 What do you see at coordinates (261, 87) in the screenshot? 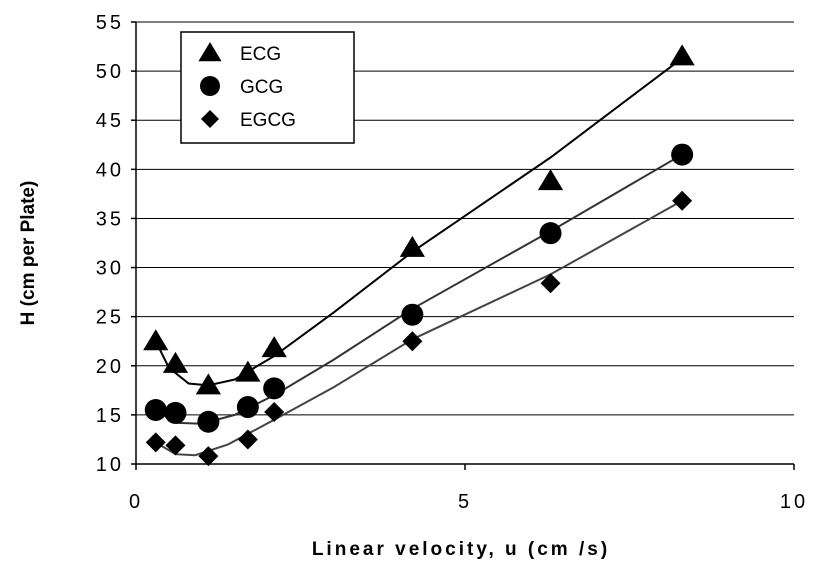
I see `legend-label-gcg: GCG` at bounding box center [261, 87].